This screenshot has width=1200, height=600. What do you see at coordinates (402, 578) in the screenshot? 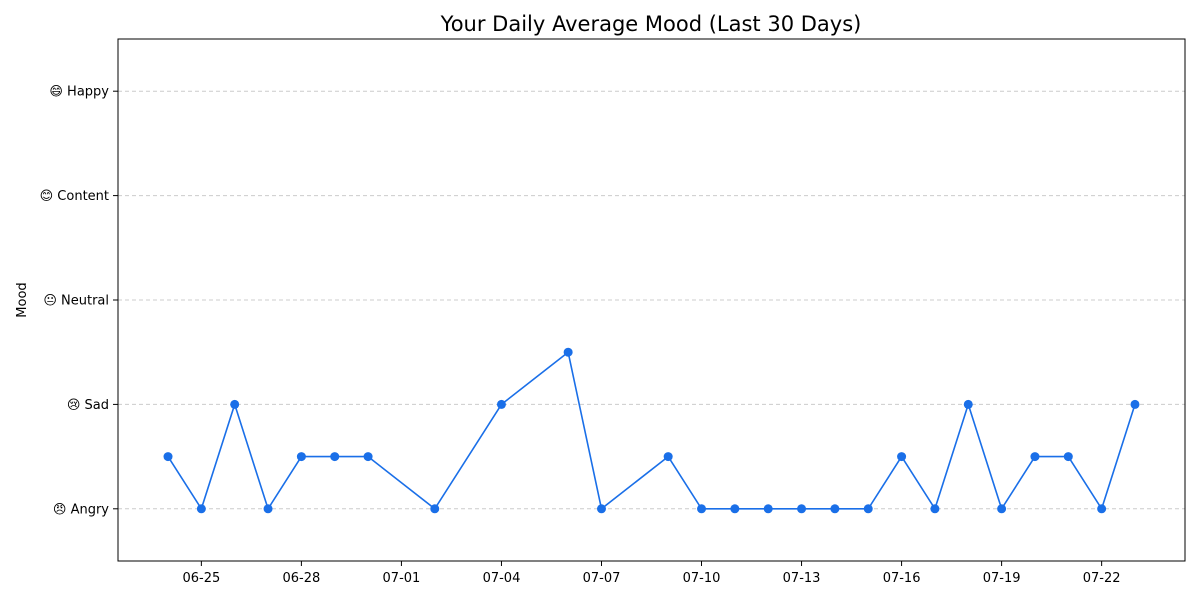
I see `x-tick-label: 07-01` at bounding box center [402, 578].